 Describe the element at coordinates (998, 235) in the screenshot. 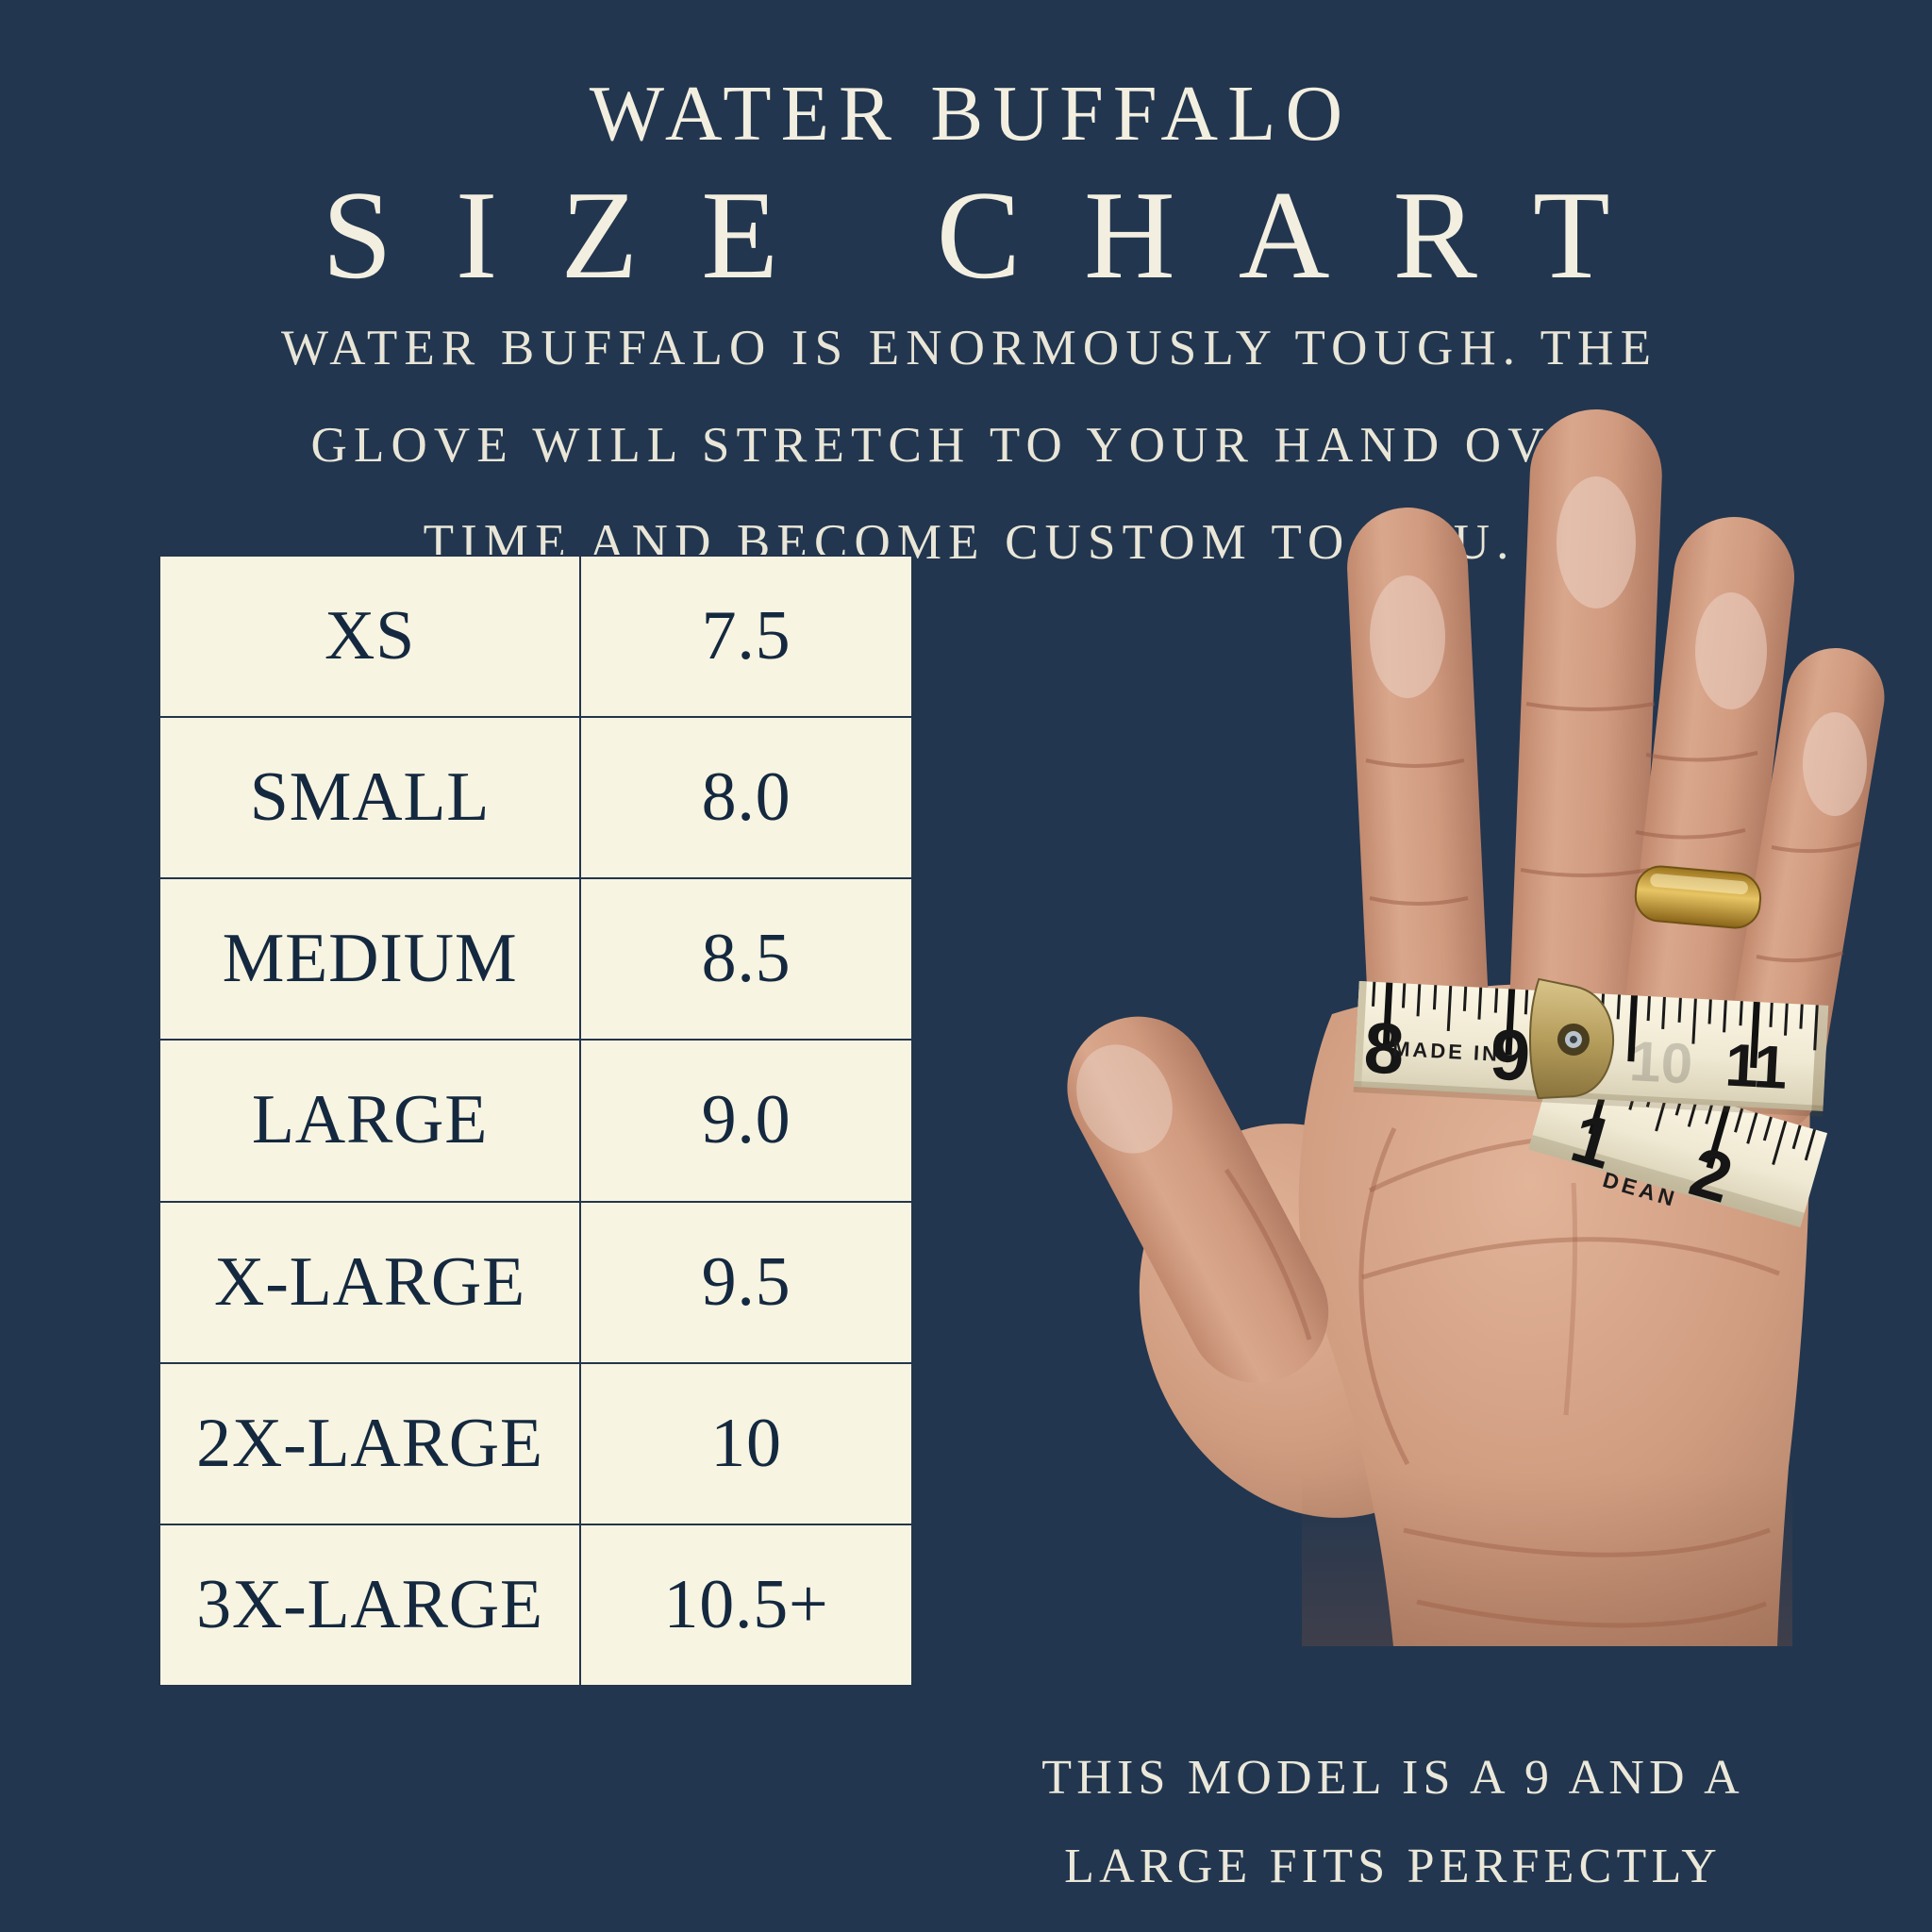

I see `page-subtitle: SIZE CHART` at that location.